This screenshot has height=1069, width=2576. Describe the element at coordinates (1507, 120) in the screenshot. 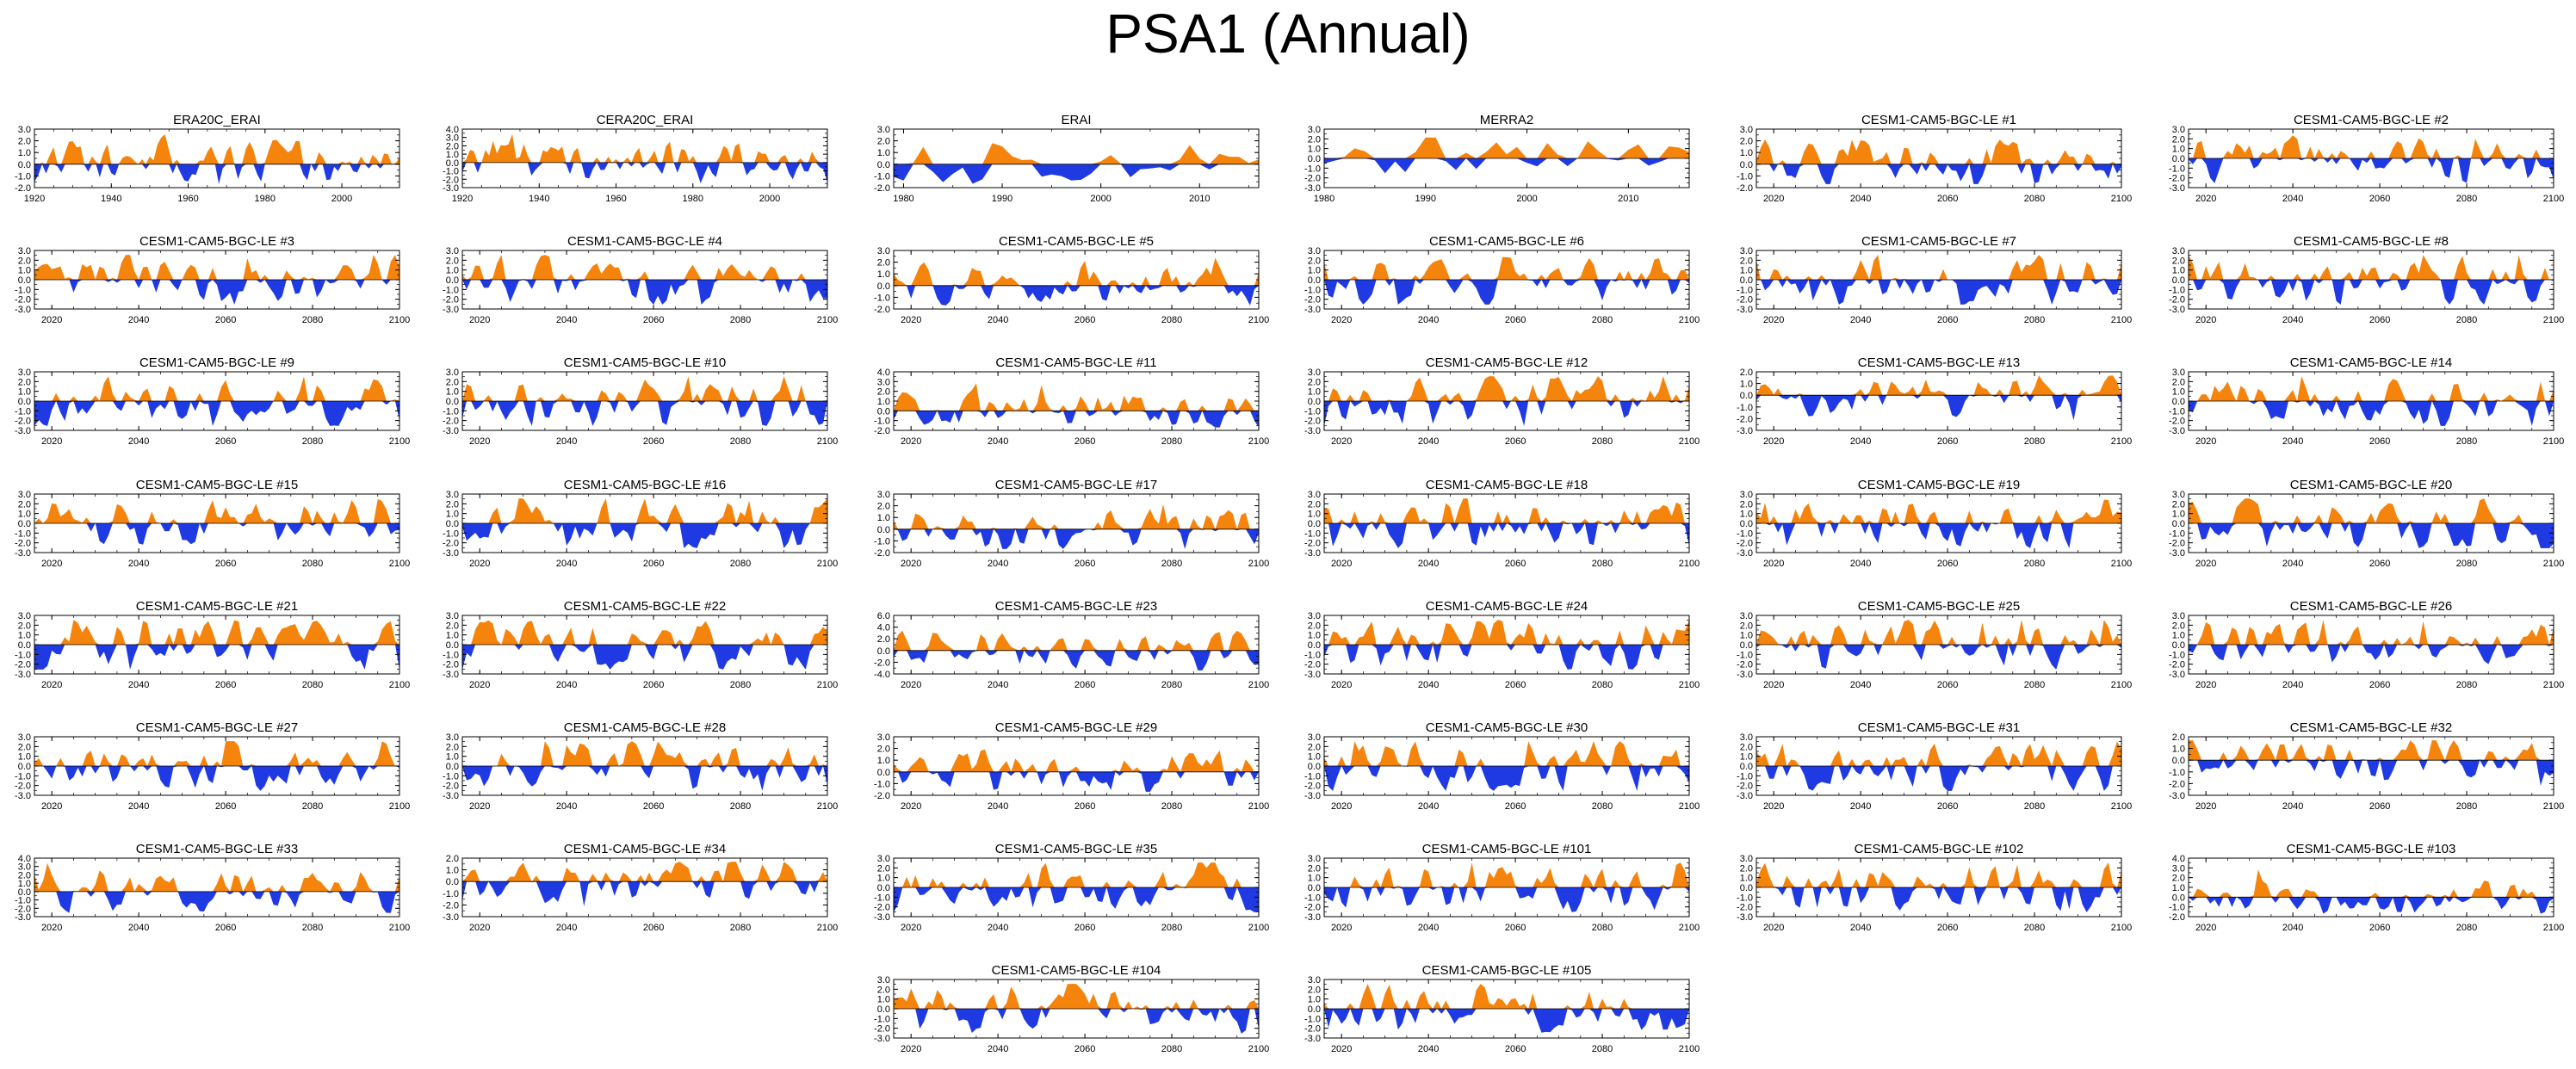

I see `panel-title: MERRA2` at that location.